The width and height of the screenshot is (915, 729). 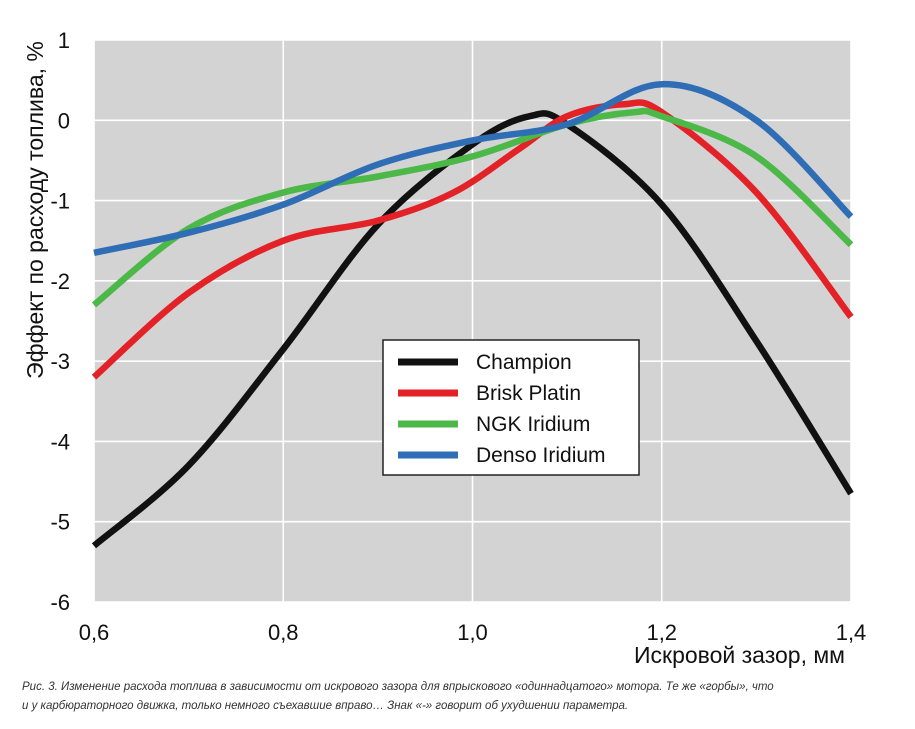 What do you see at coordinates (60, 441) in the screenshot?
I see `y-tick-label: -4` at bounding box center [60, 441].